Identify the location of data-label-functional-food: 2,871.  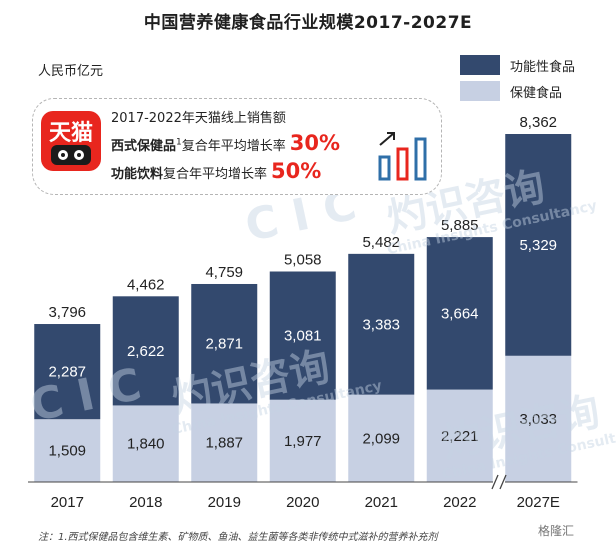
(224, 344).